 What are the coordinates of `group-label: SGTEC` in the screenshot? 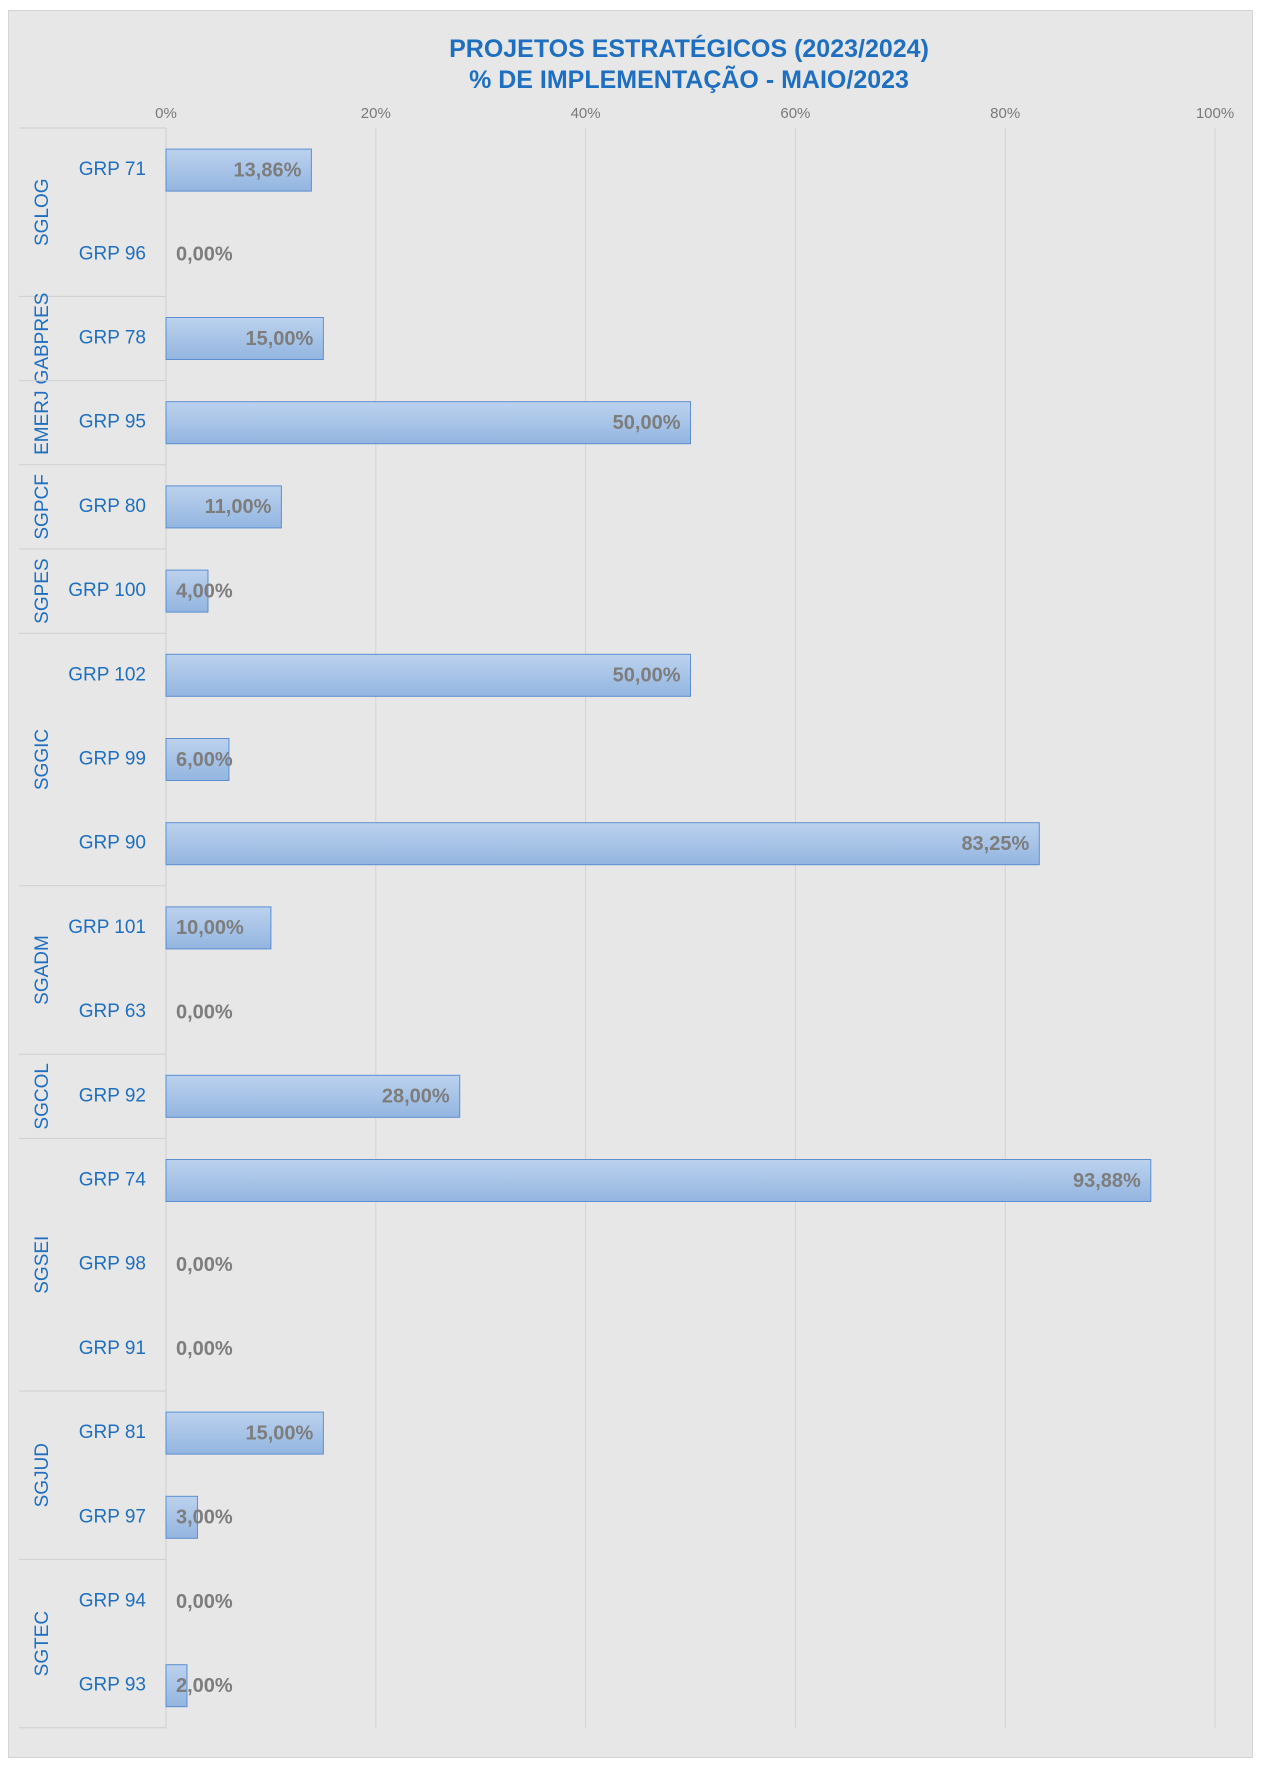 It's located at (42, 1643).